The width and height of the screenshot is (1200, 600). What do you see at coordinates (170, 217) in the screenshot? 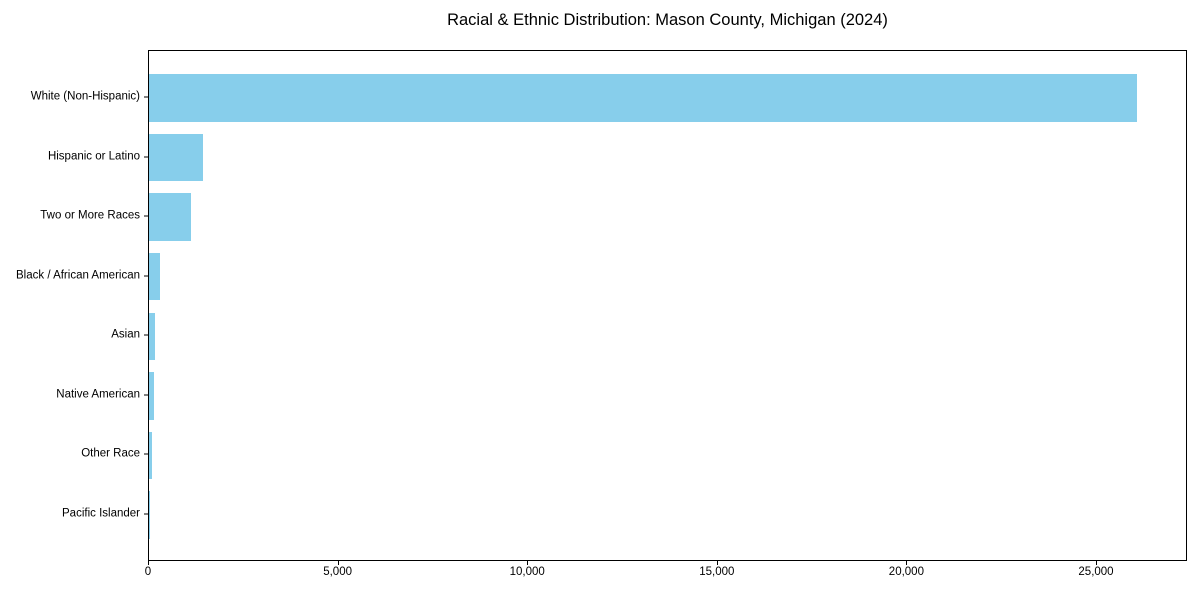
I see `bar-two-or-more-races` at bounding box center [170, 217].